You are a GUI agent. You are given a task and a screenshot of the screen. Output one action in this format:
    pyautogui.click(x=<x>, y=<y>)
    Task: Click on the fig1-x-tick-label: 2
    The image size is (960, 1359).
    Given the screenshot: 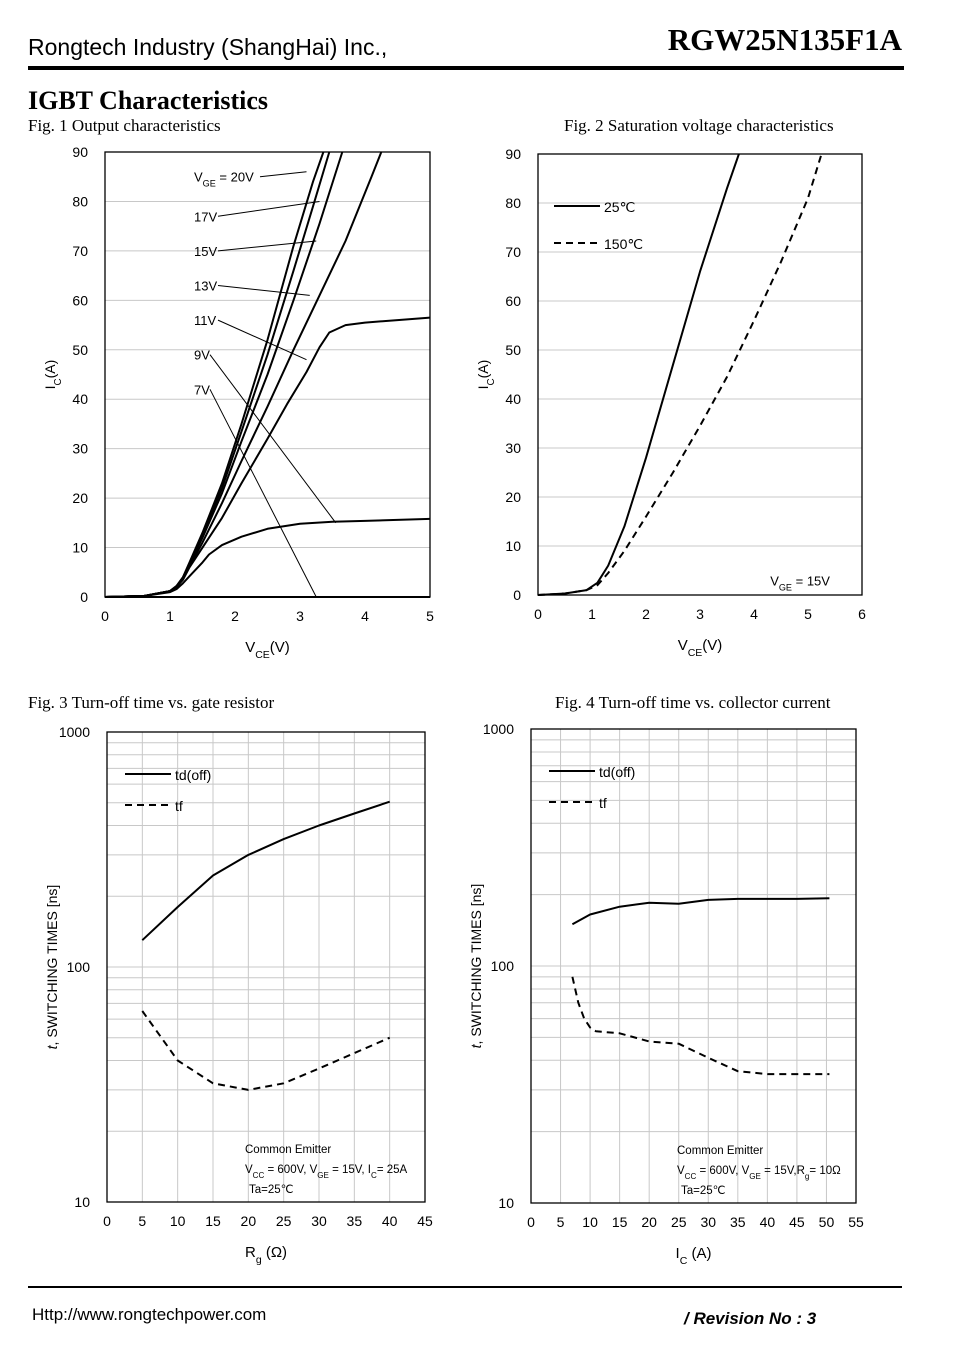 What is the action you would take?
    pyautogui.click(x=235, y=616)
    